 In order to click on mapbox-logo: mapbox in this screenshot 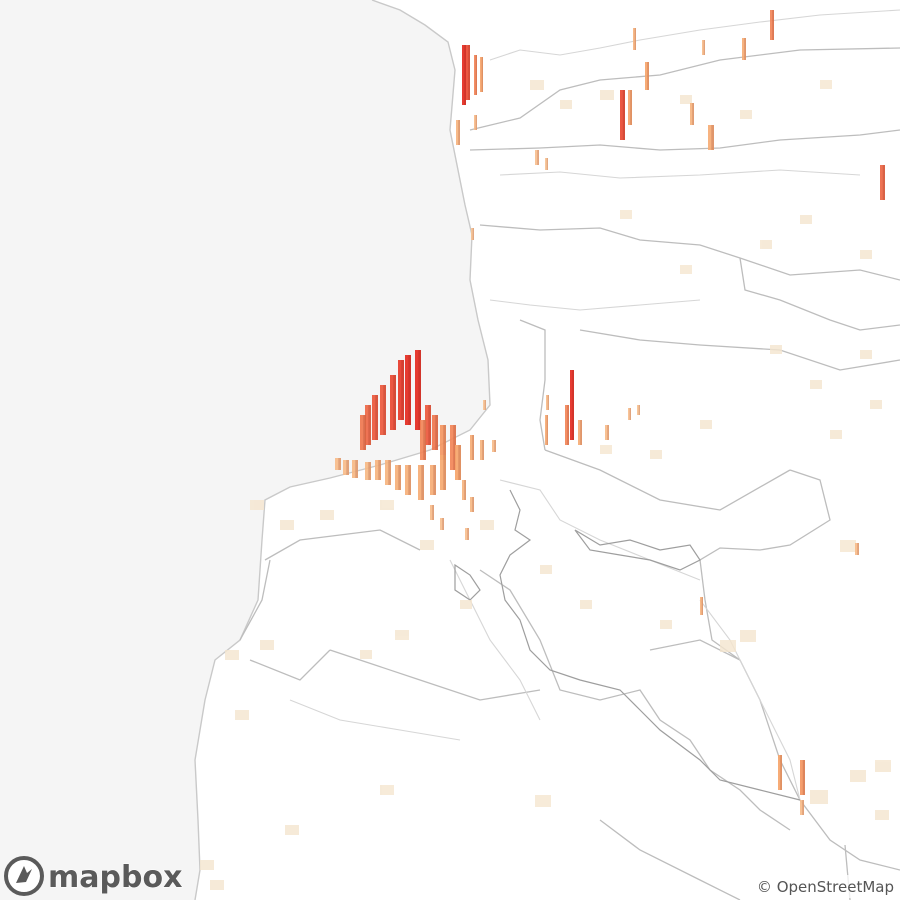, I will do `click(93, 876)`.